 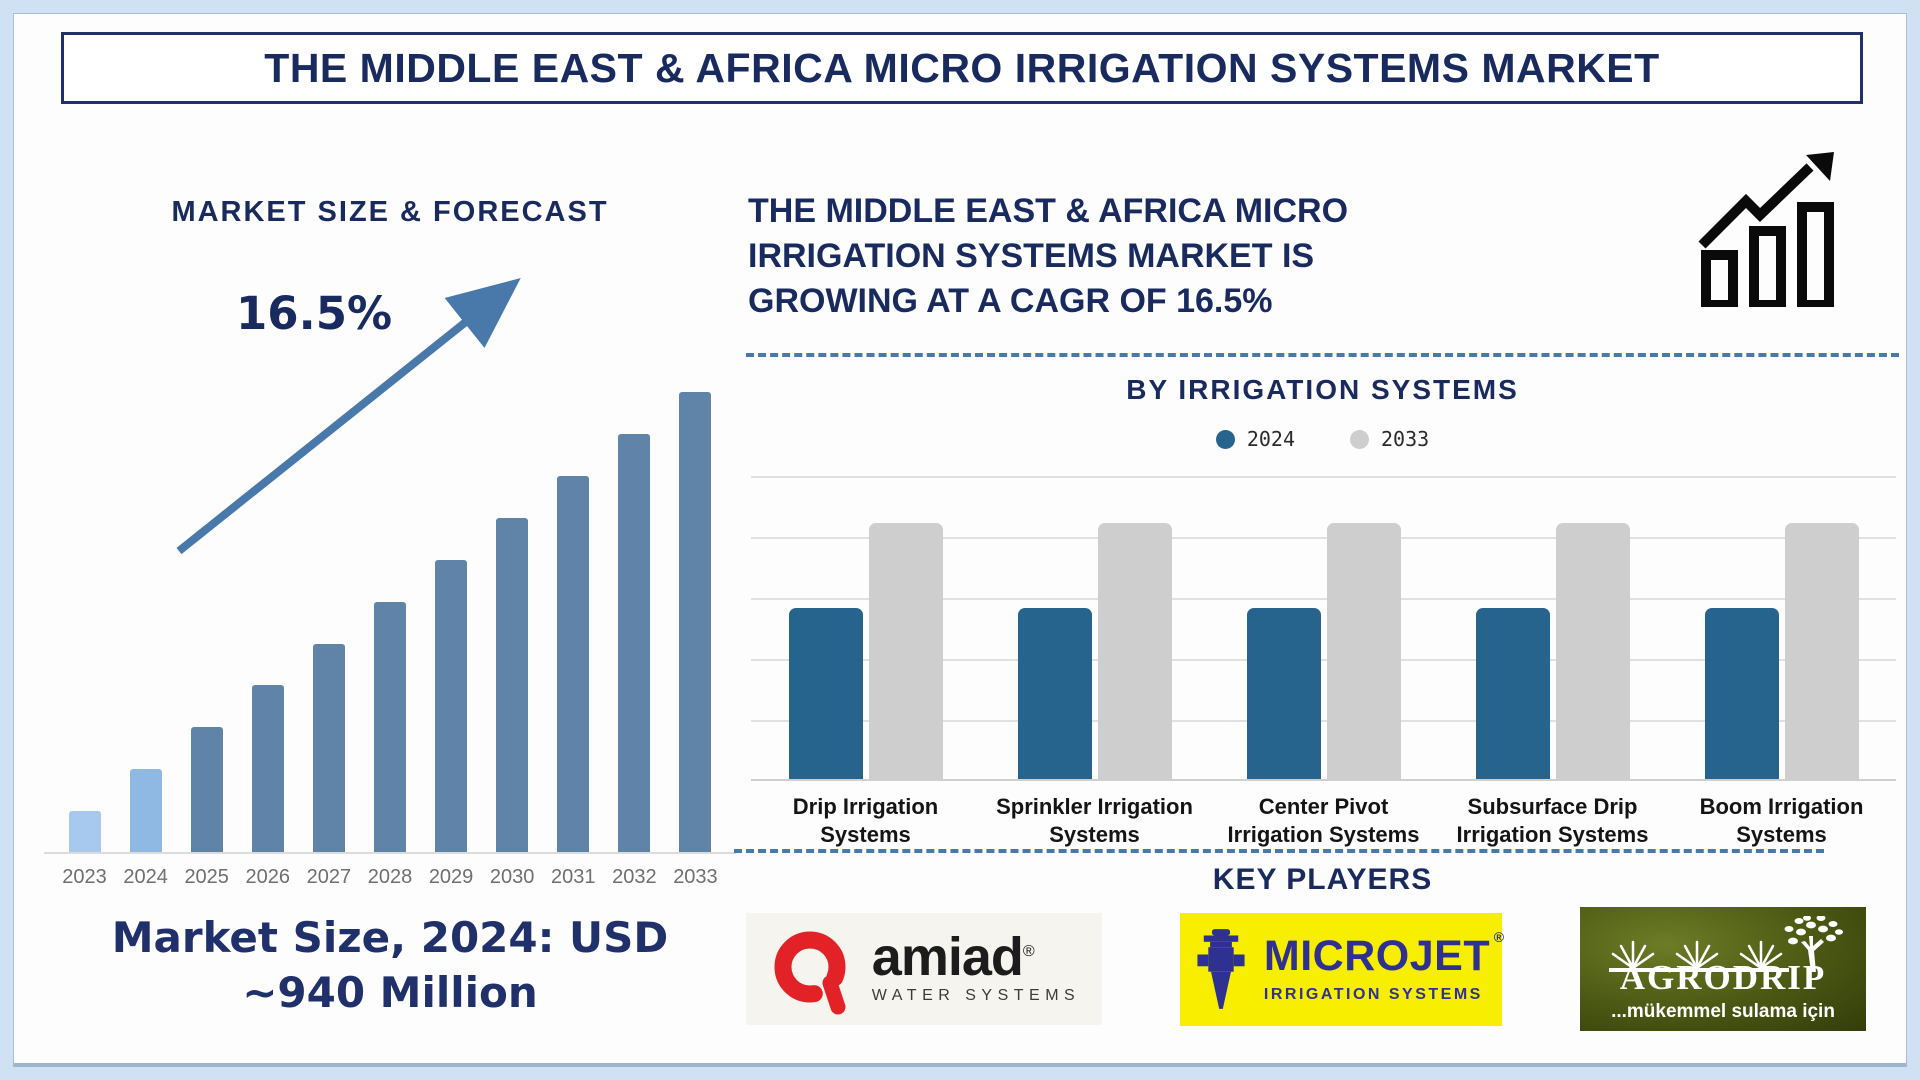 I want to click on forecast-bar-2031, so click(x=573, y=664).